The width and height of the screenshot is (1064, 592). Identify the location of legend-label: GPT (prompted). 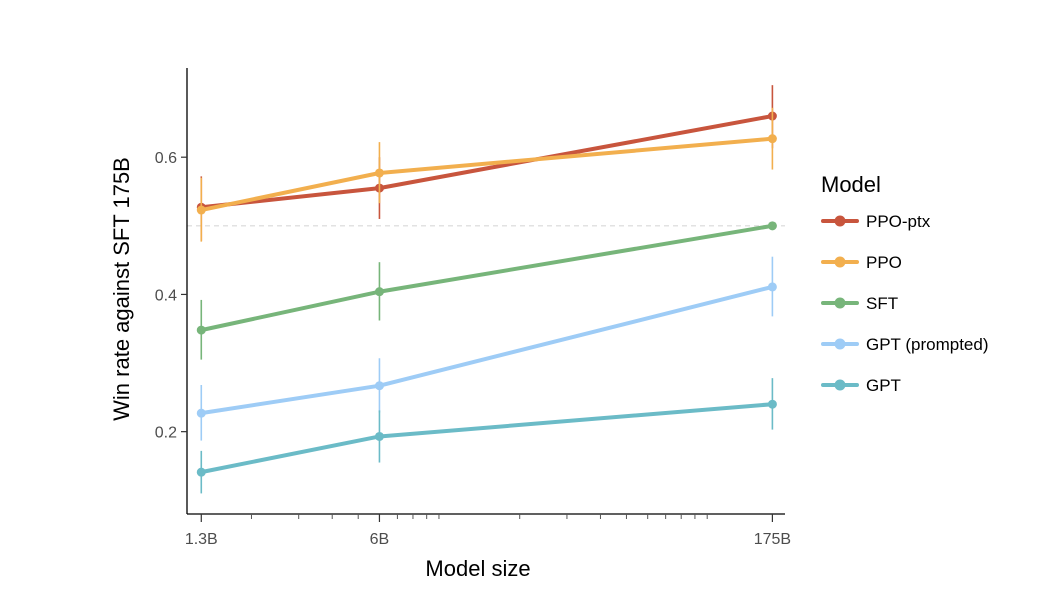
(927, 344).